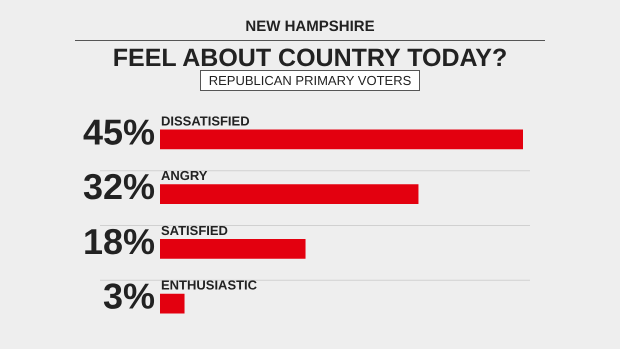 Image resolution: width=620 pixels, height=349 pixels. Describe the element at coordinates (310, 80) in the screenshot. I see `chart-subtitle: REPUBLICAN PRIMARY VOTERS` at that location.